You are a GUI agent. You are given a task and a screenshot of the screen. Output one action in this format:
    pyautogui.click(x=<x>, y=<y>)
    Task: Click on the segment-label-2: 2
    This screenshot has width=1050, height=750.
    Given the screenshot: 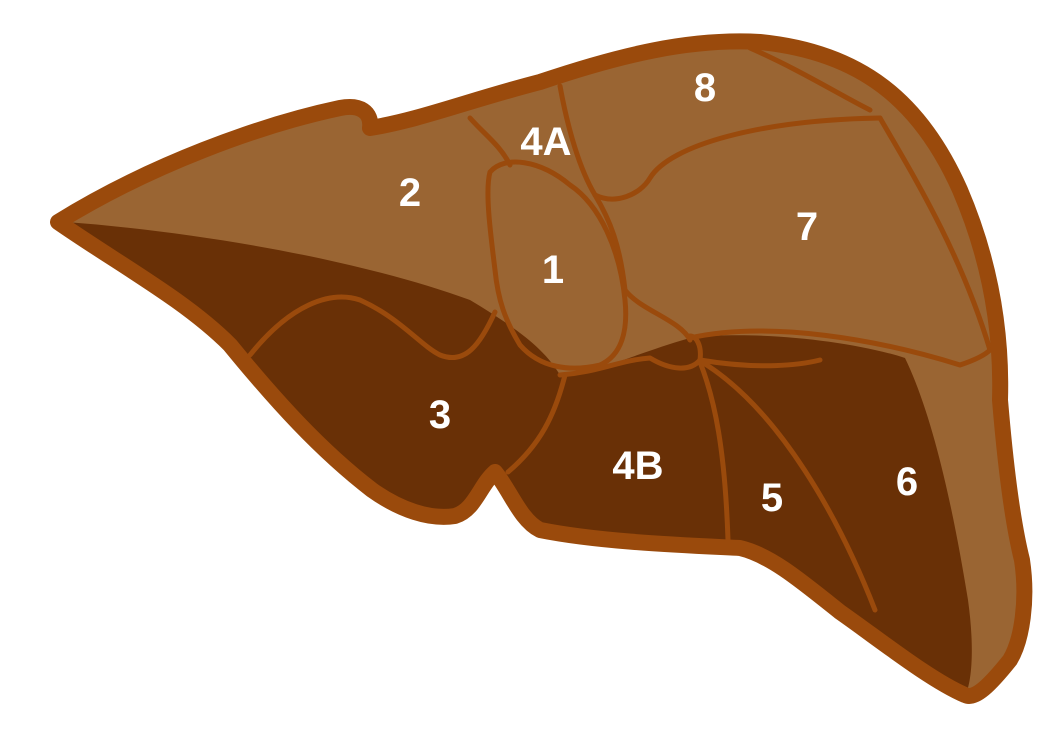 What is the action you would take?
    pyautogui.click(x=410, y=193)
    